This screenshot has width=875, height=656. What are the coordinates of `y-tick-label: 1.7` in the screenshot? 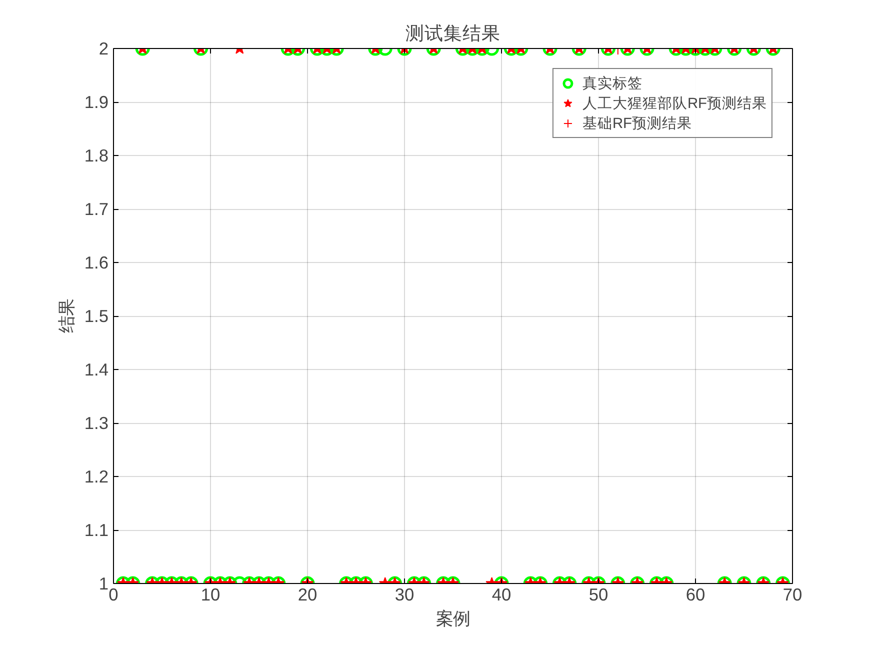 It's located at (96, 209).